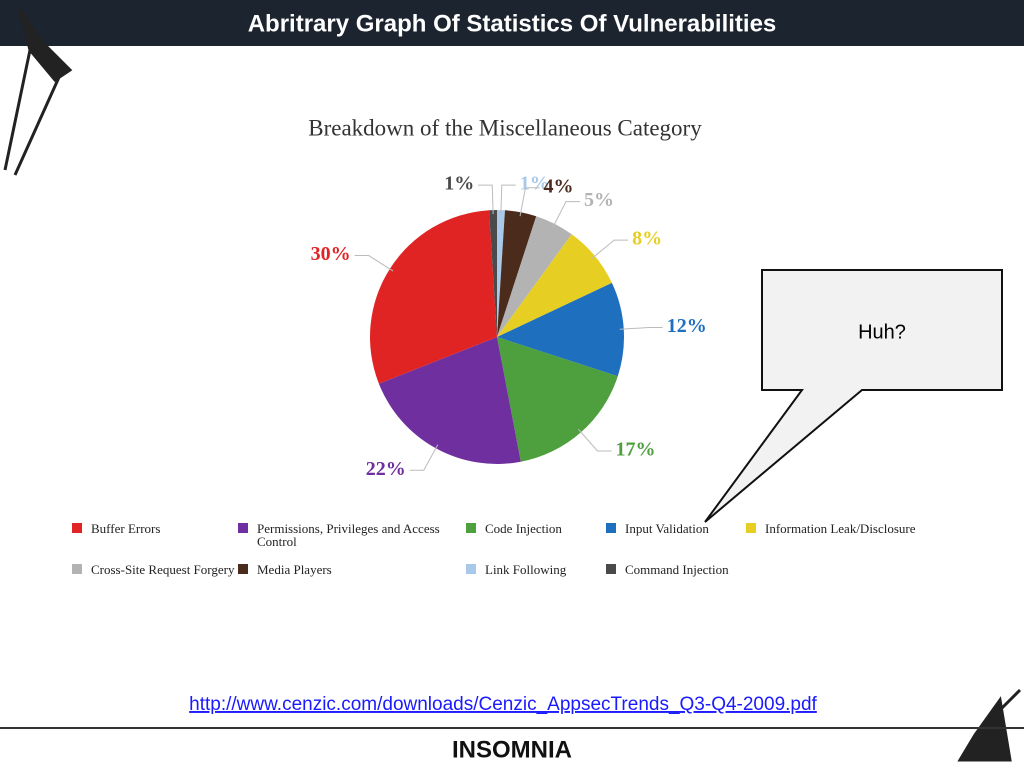 This screenshot has height=768, width=1024. Describe the element at coordinates (636, 450) in the screenshot. I see `data-label: 17%` at that location.